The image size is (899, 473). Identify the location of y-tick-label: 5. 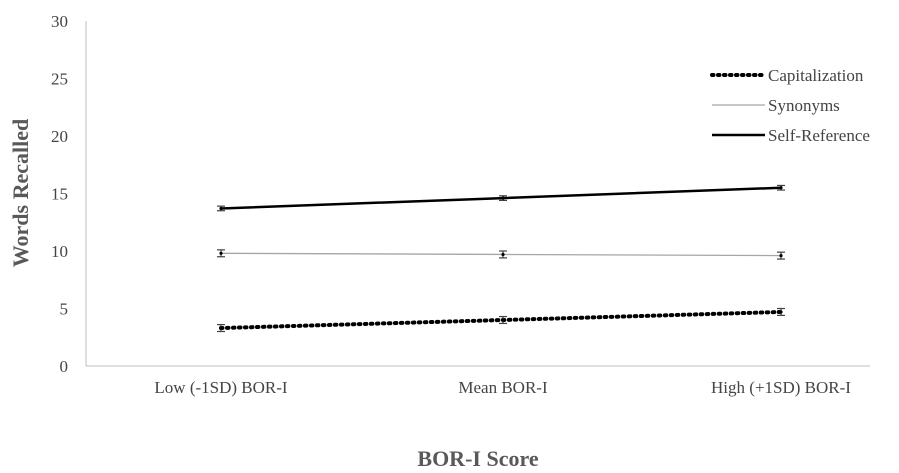
(64, 309).